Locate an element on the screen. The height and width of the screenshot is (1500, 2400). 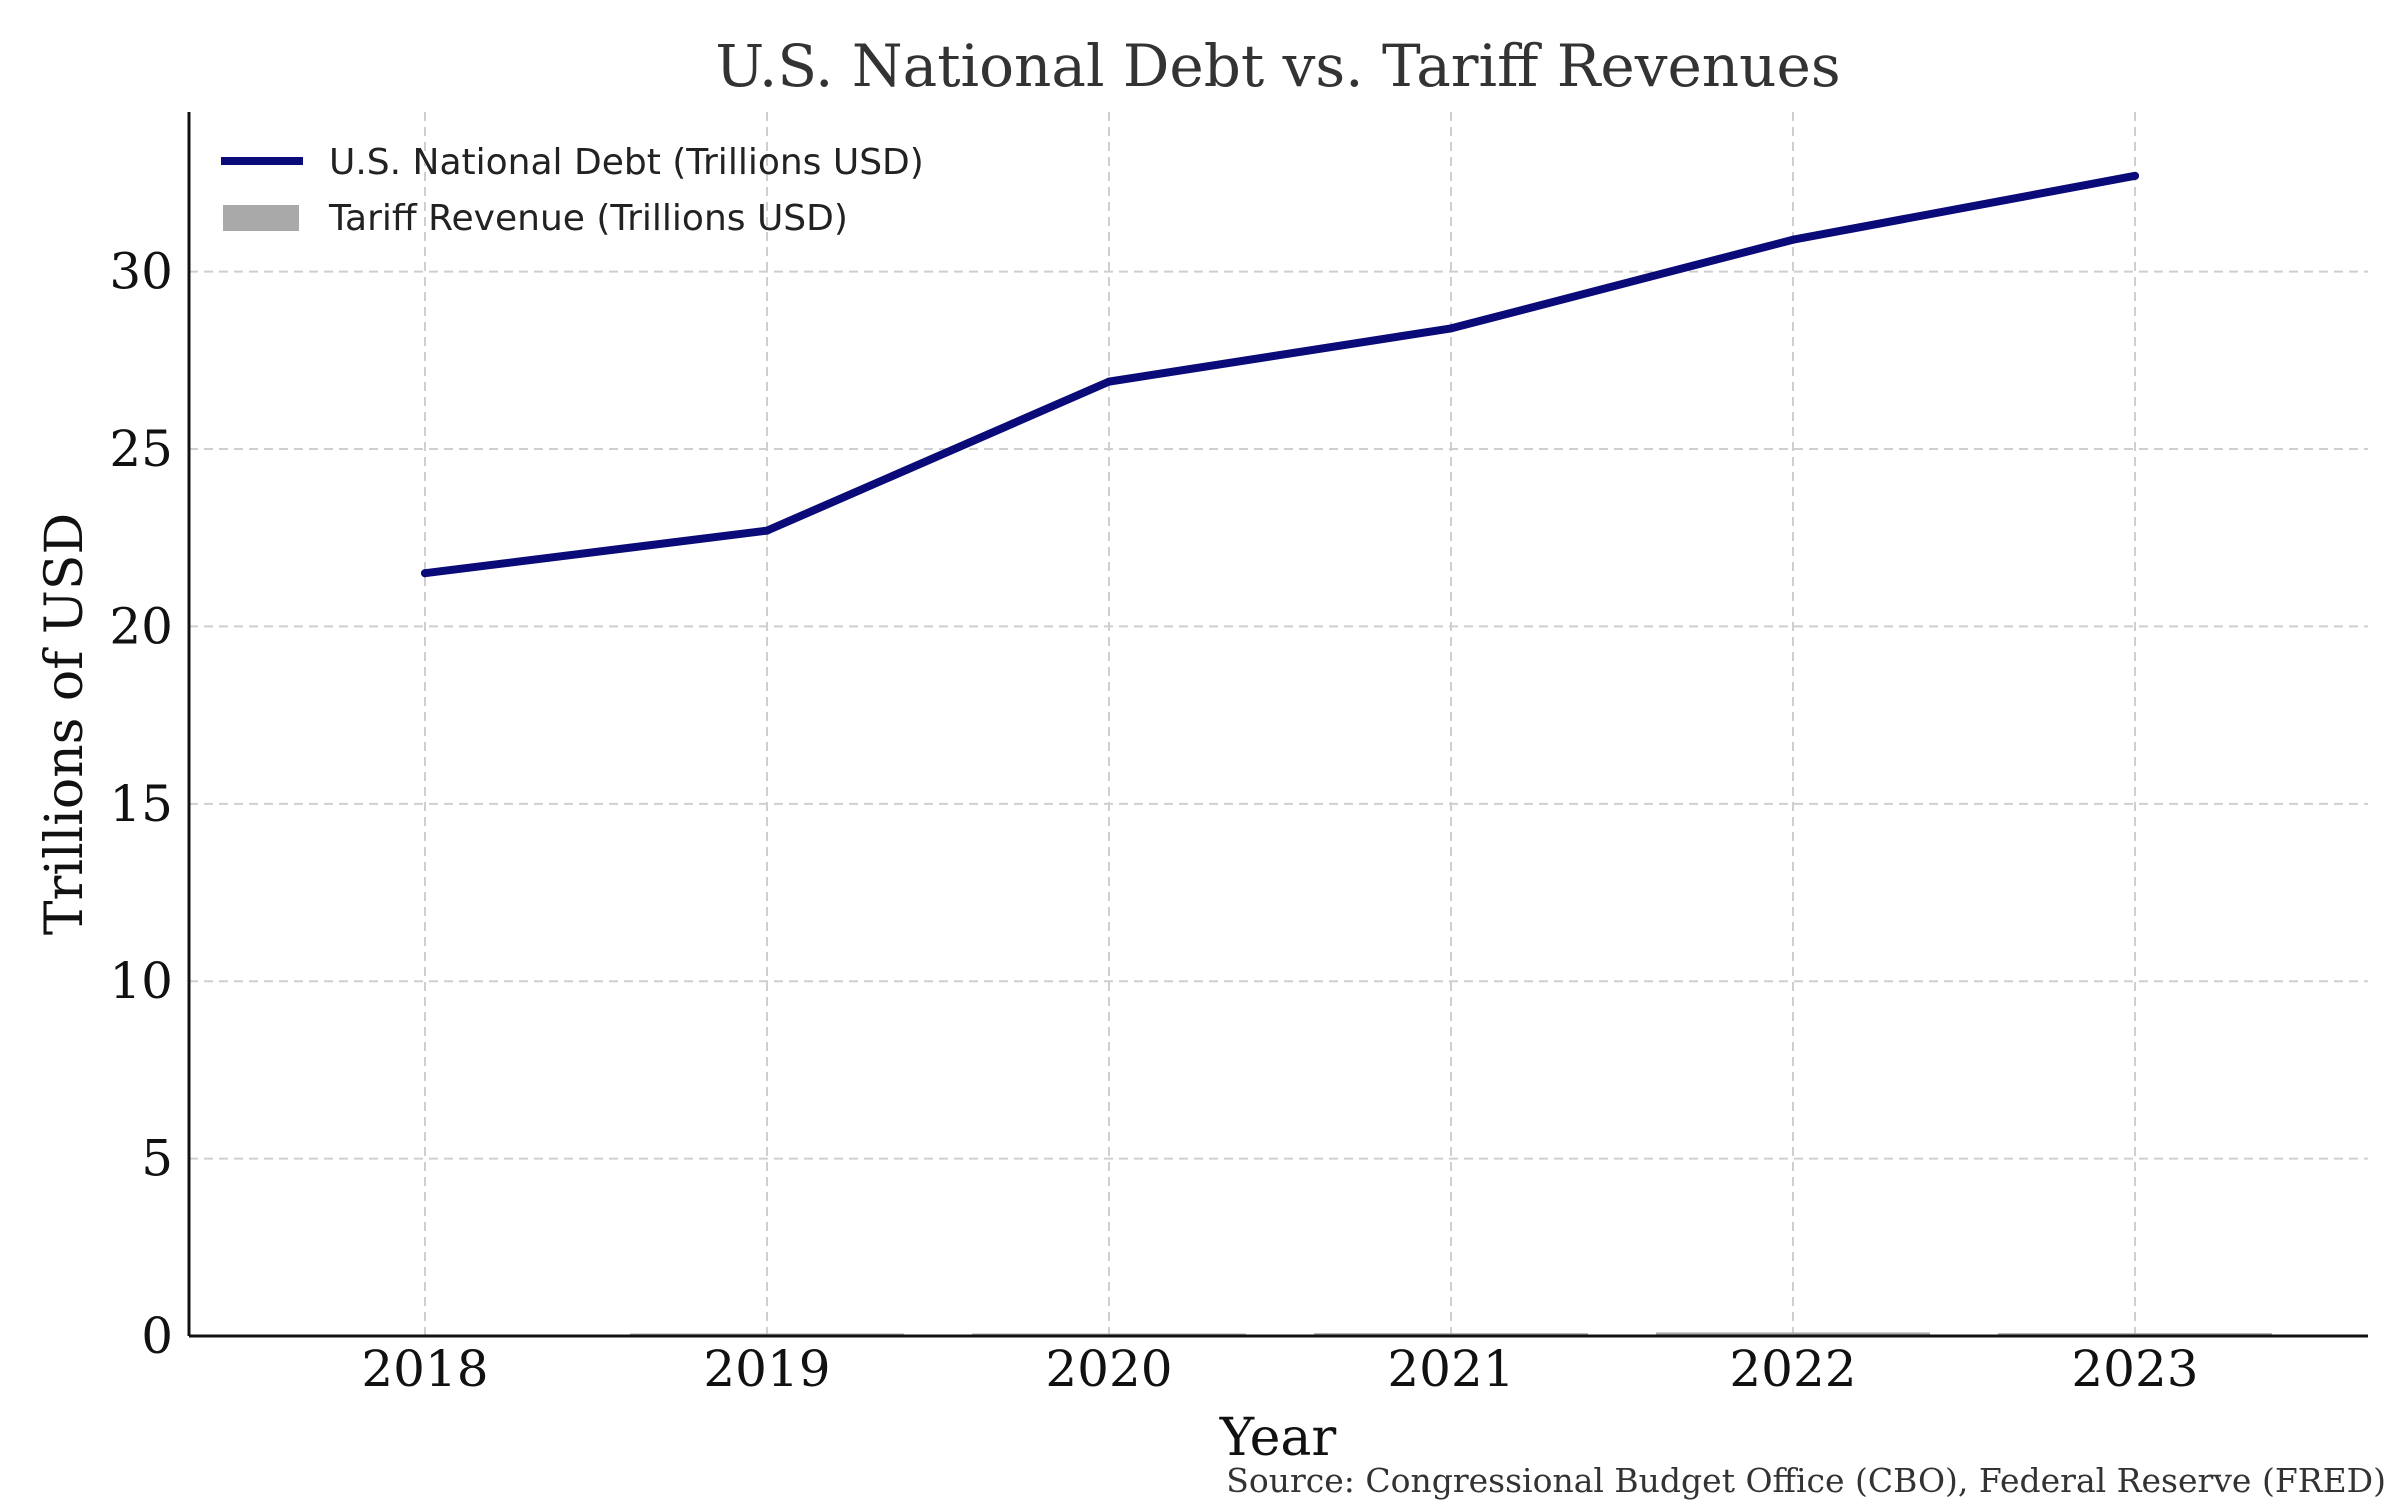
y-tick-label-5: 5 is located at coordinates (157, 1159).